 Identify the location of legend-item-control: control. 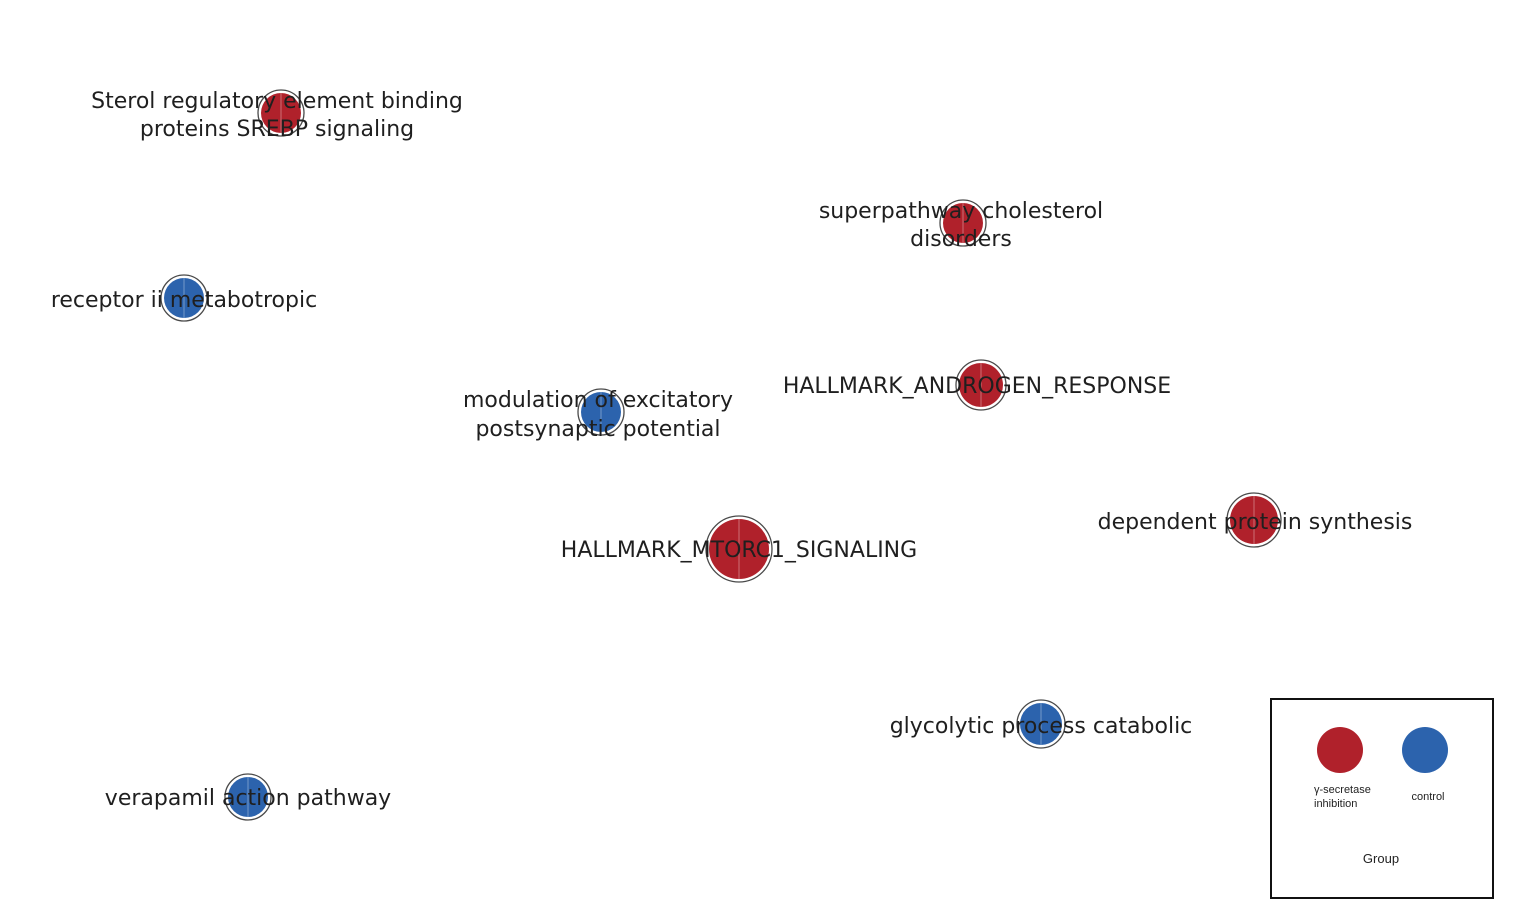
(1425, 765).